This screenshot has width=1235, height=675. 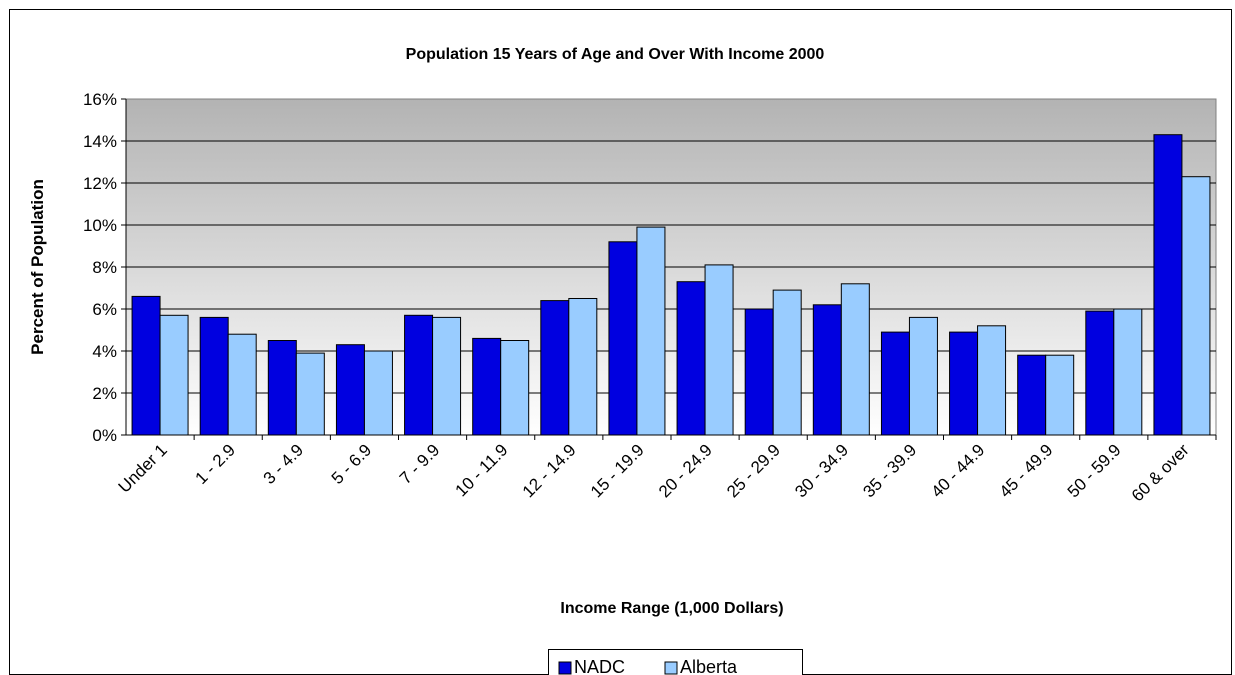 What do you see at coordinates (100, 183) in the screenshot?
I see `y-tick-label: 12%` at bounding box center [100, 183].